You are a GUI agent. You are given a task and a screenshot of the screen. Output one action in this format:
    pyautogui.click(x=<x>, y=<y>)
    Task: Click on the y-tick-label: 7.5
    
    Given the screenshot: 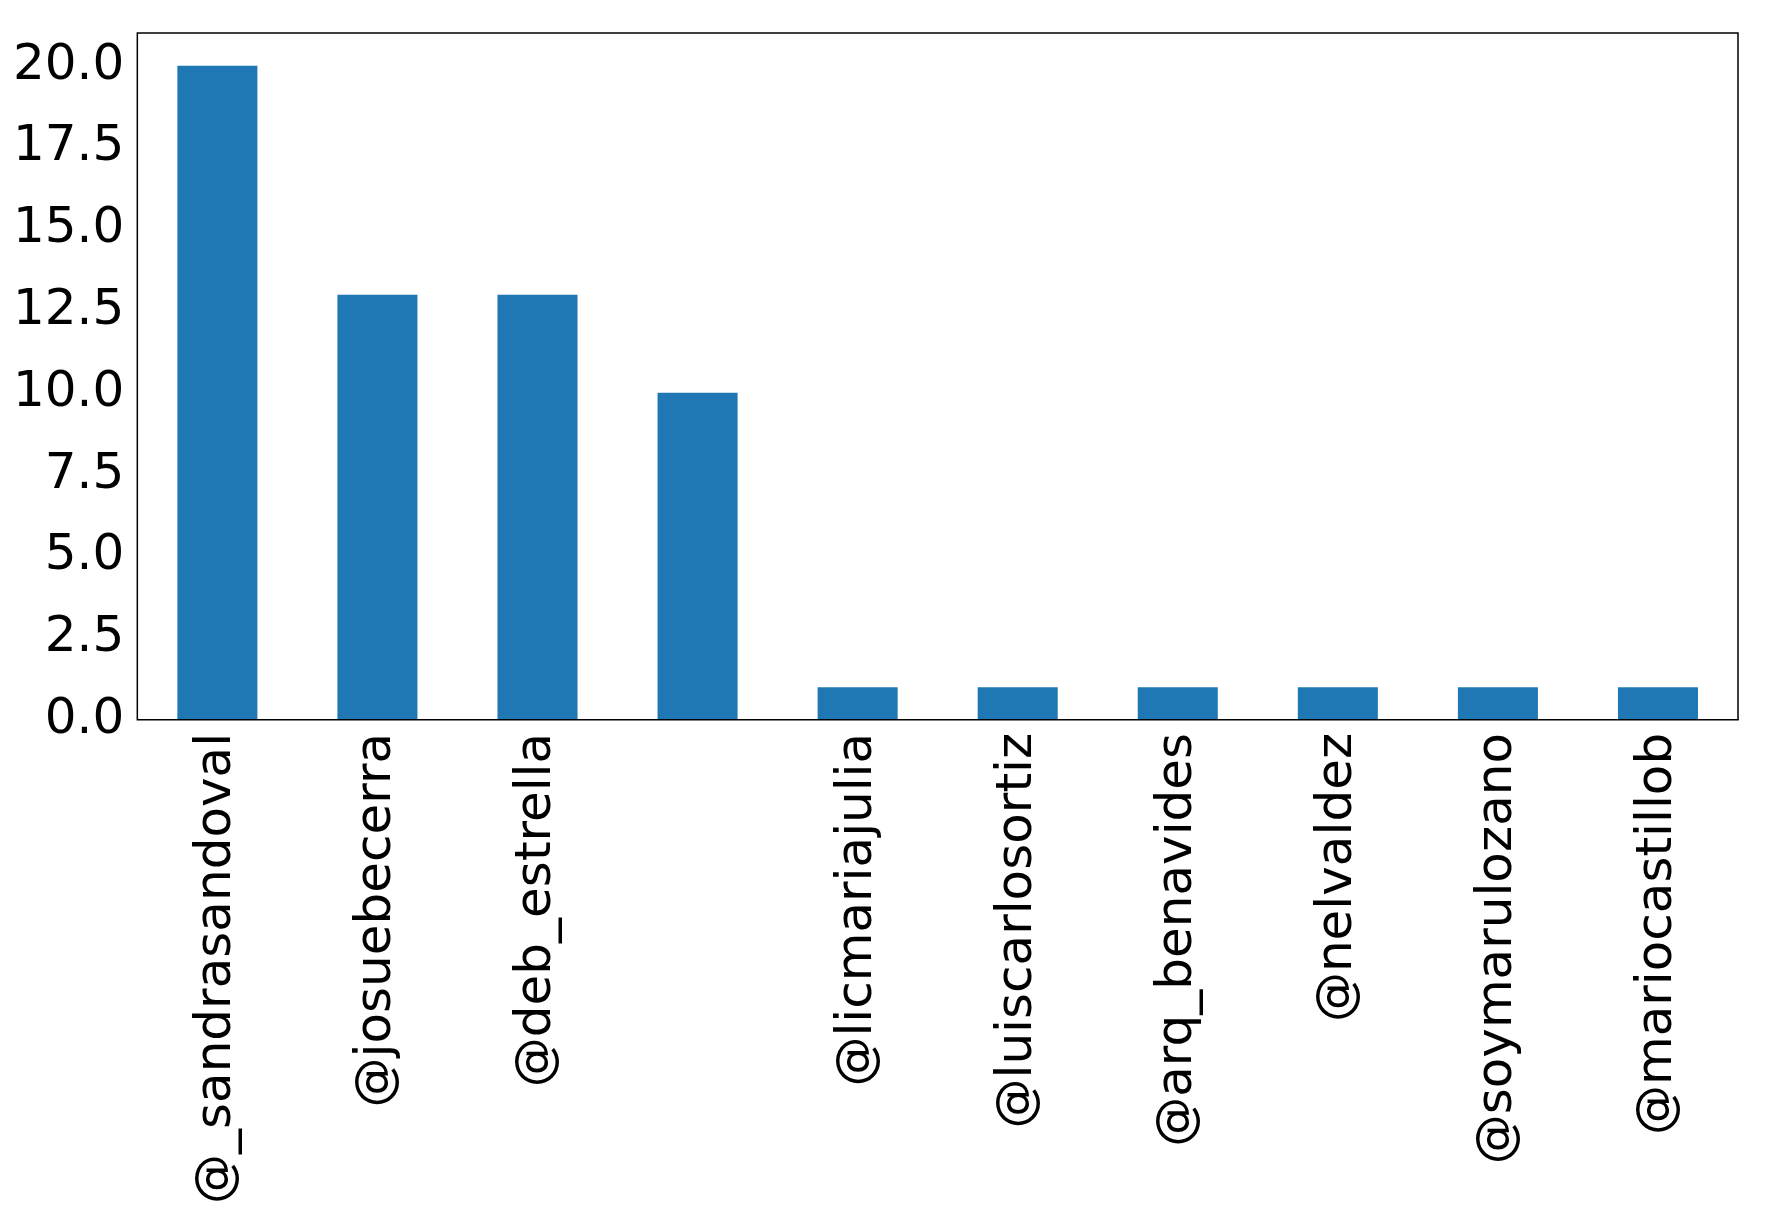 What is the action you would take?
    pyautogui.click(x=84, y=470)
    